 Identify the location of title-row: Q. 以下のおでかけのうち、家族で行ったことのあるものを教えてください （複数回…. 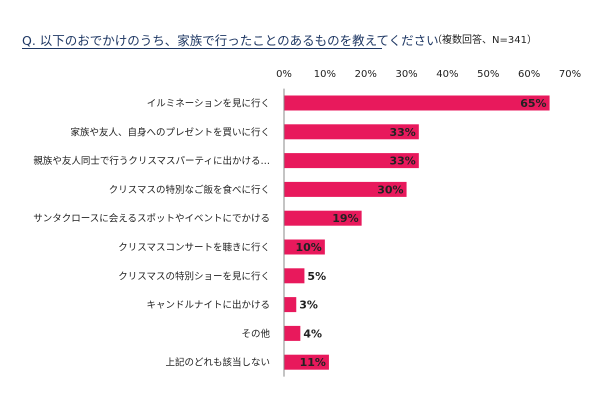
(302, 40).